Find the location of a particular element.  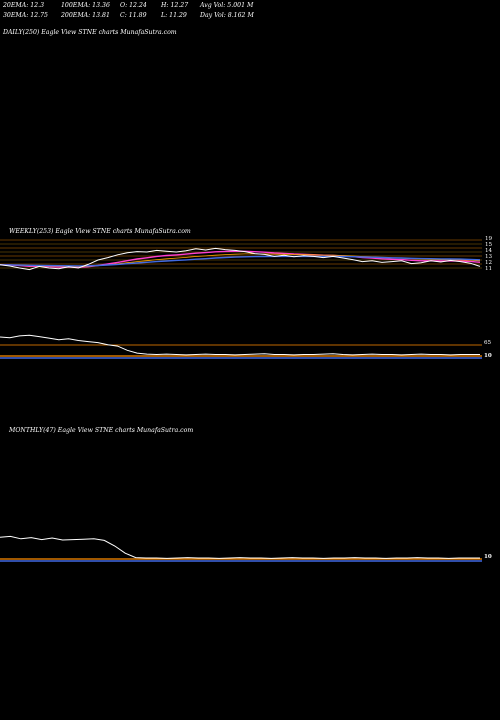

weekly-tick-19: 19 is located at coordinates (489, 239).